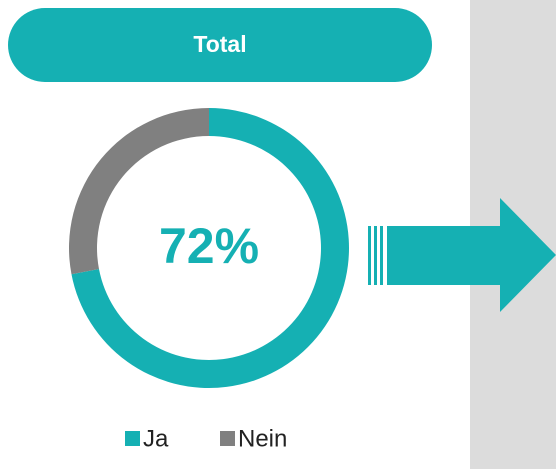 The image size is (556, 469). What do you see at coordinates (462, 255) in the screenshot?
I see `arrow` at bounding box center [462, 255].